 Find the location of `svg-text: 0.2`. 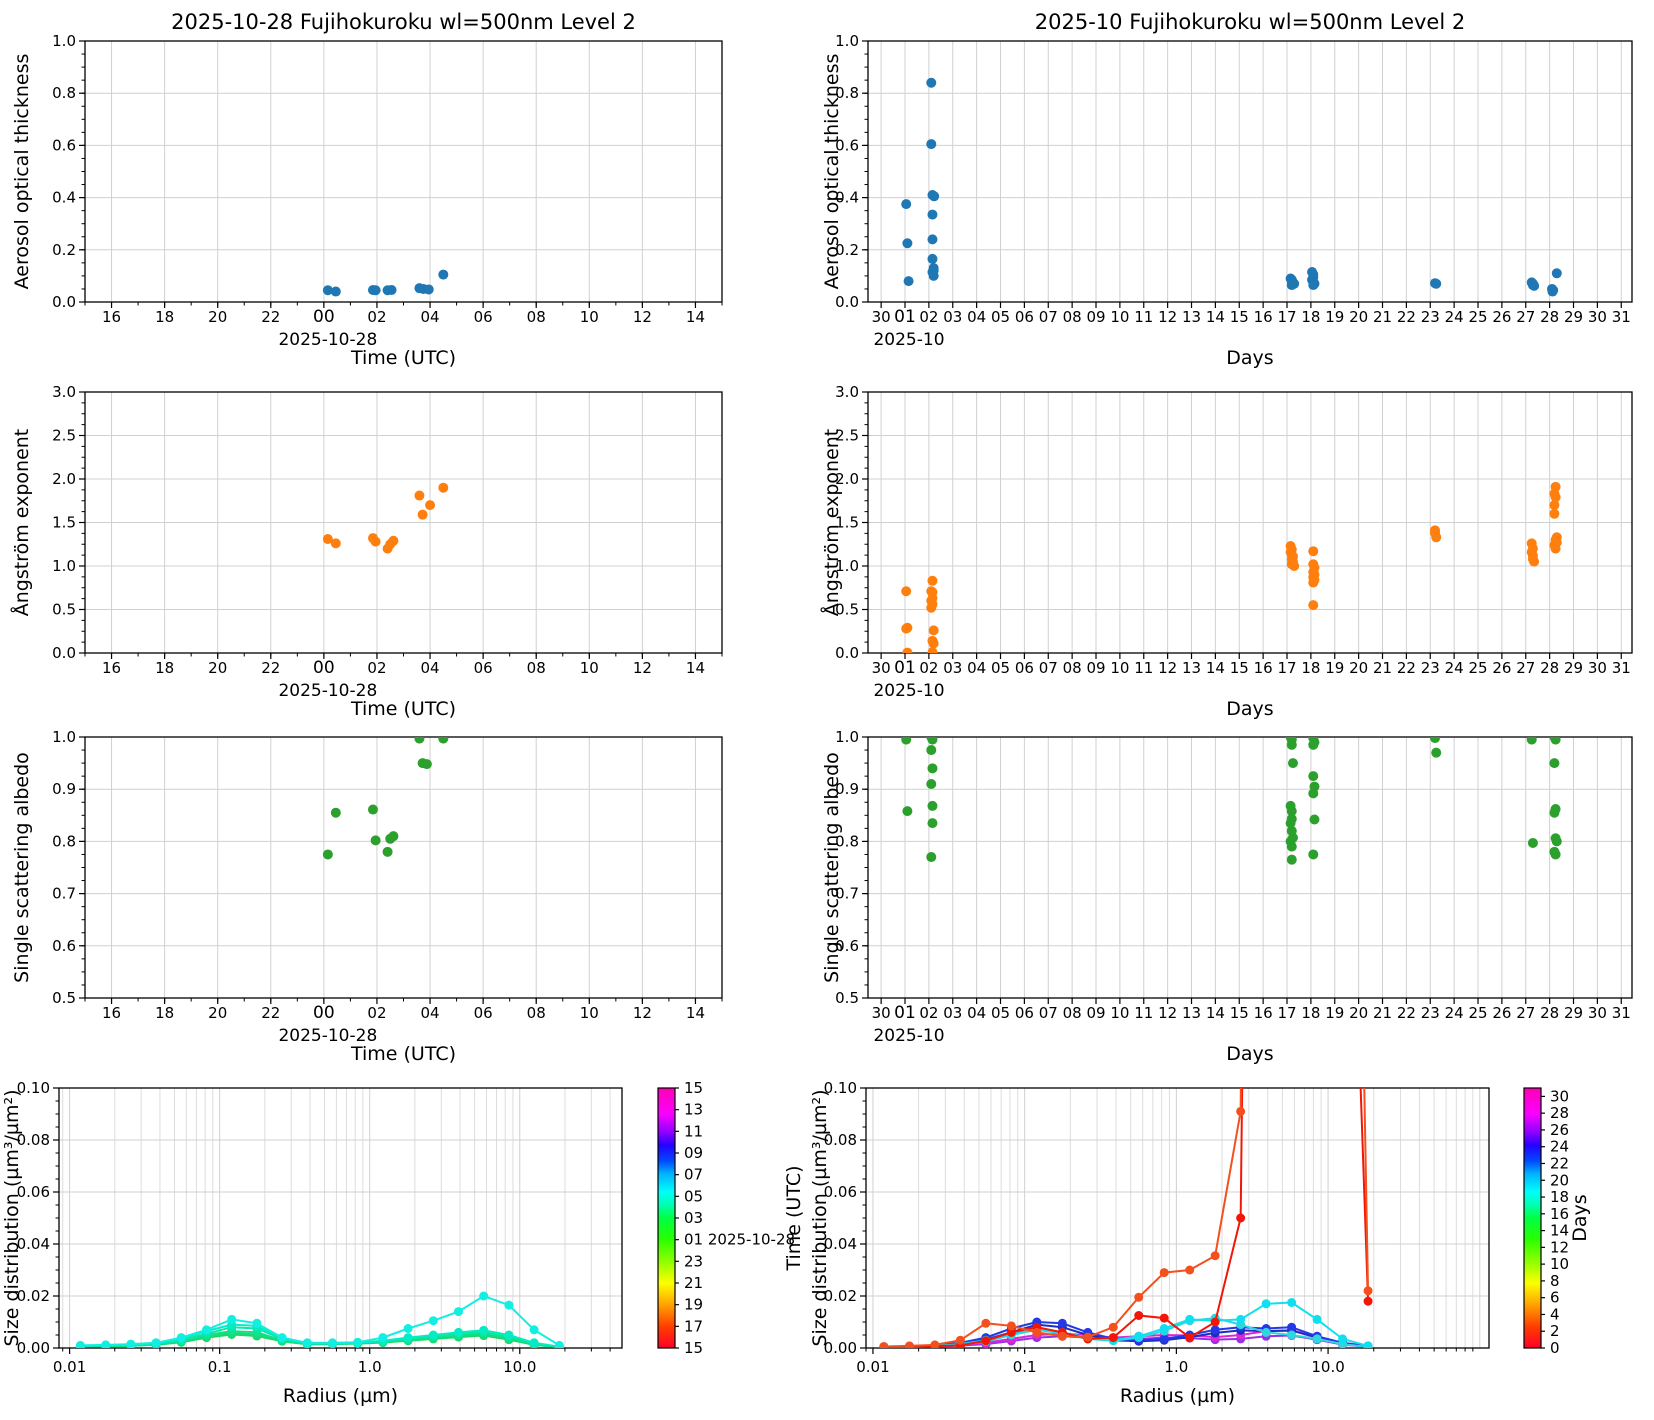

svg-text: 0.2 is located at coordinates (64, 250).